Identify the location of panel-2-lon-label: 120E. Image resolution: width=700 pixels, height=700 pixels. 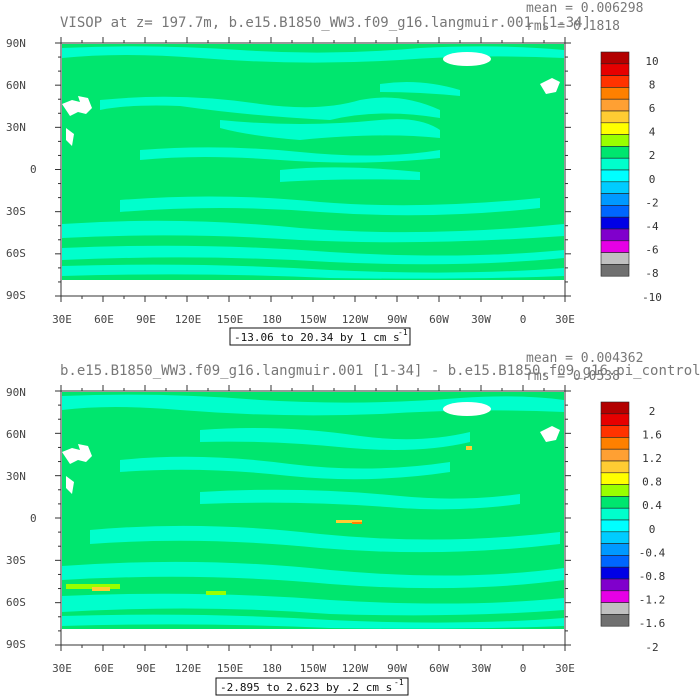
(188, 668).